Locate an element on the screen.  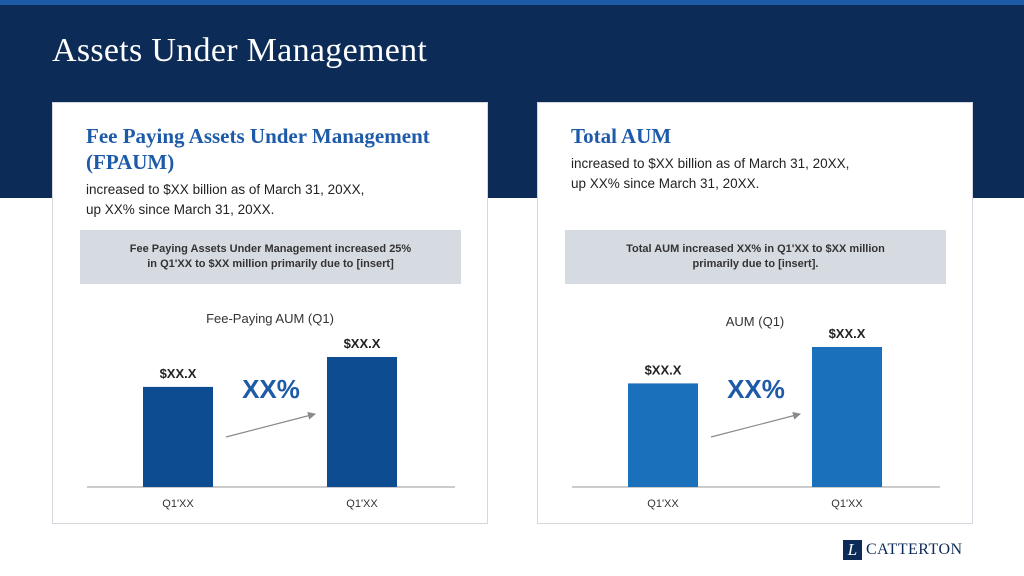
catterton-logo: L CATTERTON is located at coordinates (903, 550).